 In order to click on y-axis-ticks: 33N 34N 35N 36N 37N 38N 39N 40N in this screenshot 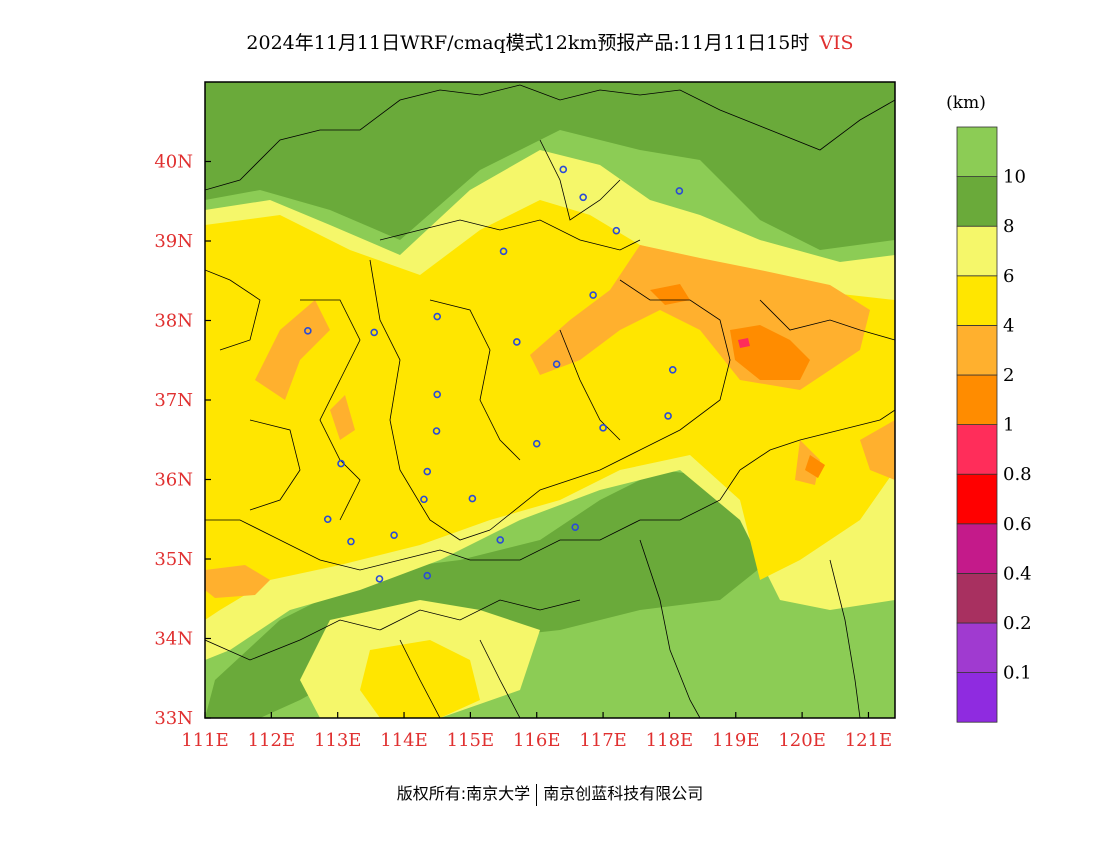, I will do `click(182, 440)`.